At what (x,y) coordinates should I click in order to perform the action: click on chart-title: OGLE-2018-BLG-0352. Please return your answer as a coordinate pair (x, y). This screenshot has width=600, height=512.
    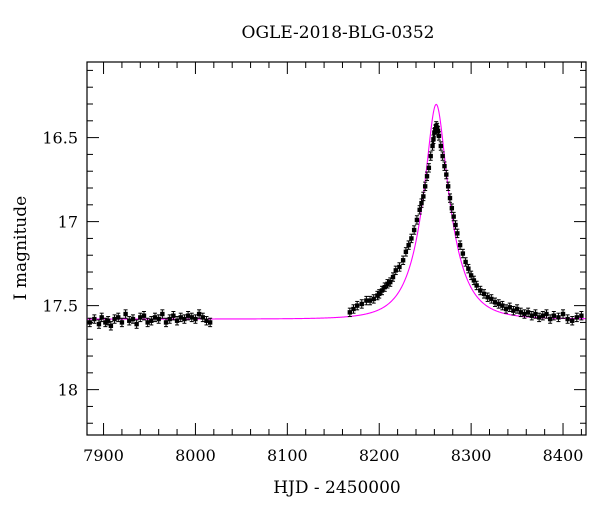
    Looking at the image, I should click on (338, 33).